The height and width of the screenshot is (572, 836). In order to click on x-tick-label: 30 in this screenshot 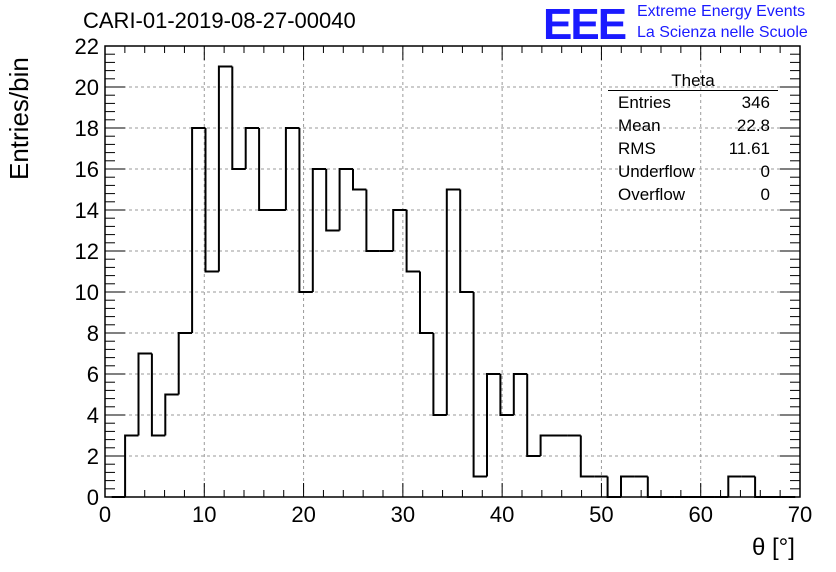, I will do `click(403, 514)`.